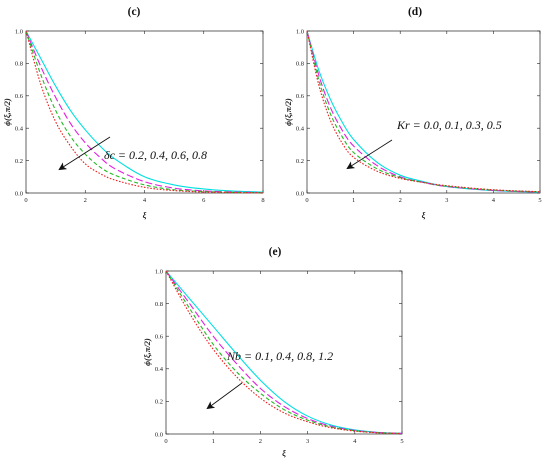  I want to click on panel-label: (d), so click(415, 12).